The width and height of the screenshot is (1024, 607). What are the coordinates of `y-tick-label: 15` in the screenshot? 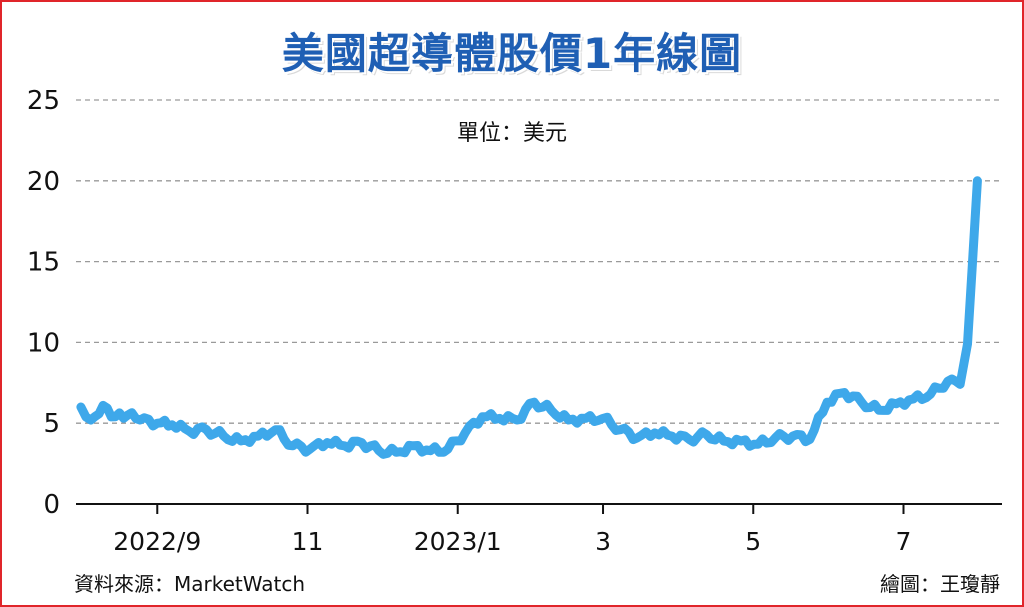 It's located at (43, 263).